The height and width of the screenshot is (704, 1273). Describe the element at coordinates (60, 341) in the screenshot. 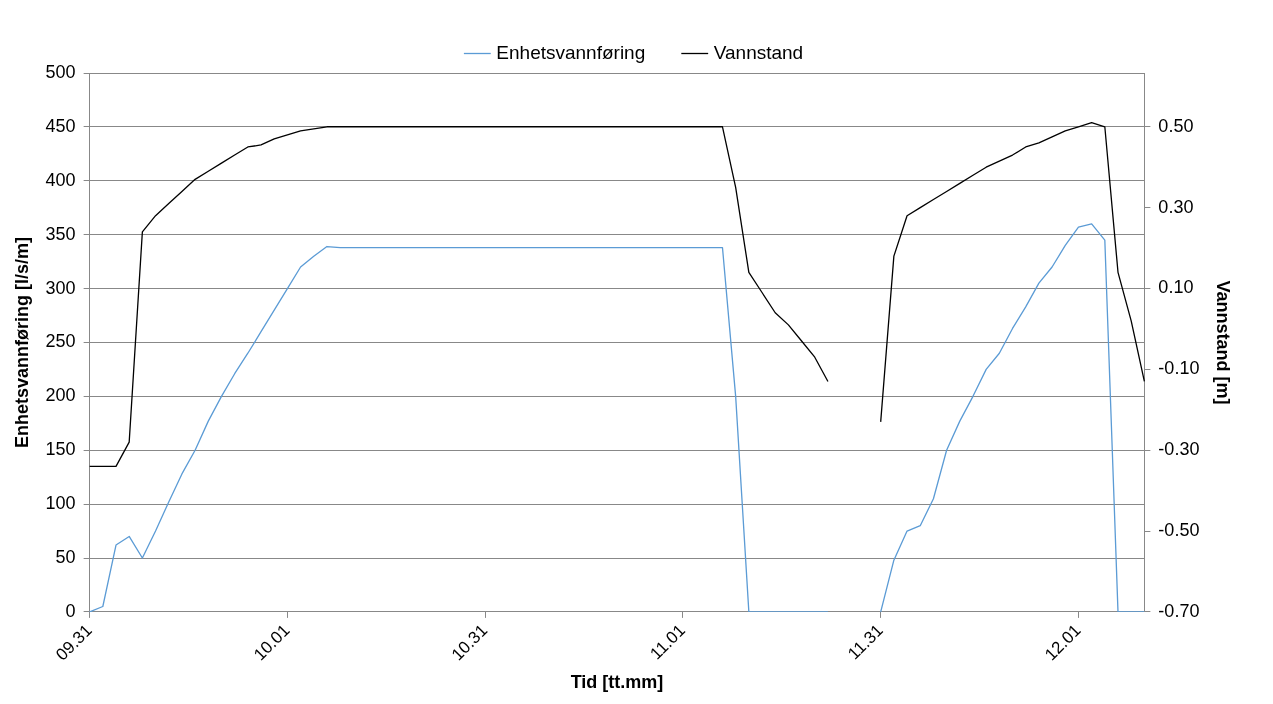

I see `y-tick-label: 250` at that location.